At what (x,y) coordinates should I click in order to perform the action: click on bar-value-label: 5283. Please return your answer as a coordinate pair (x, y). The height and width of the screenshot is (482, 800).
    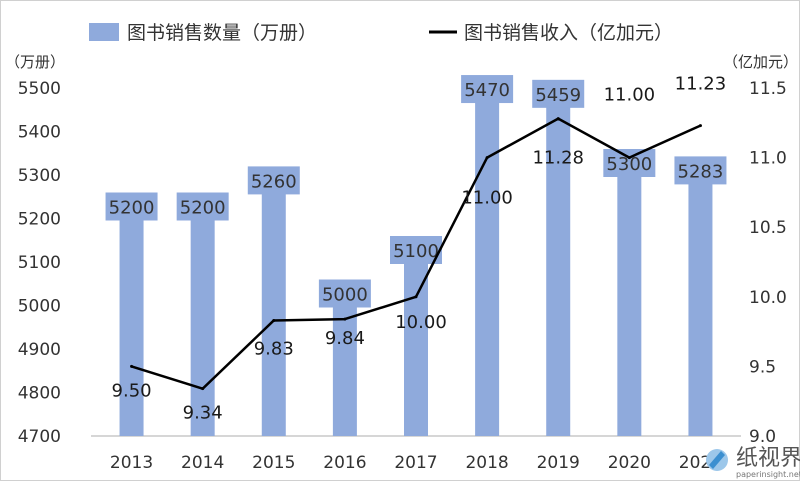
    Looking at the image, I should click on (701, 171).